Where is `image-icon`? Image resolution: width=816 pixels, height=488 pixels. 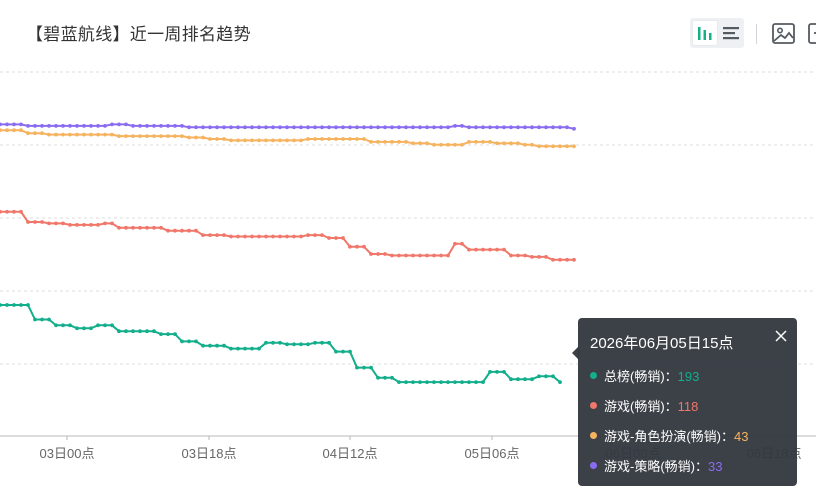
image-icon is located at coordinates (783, 33).